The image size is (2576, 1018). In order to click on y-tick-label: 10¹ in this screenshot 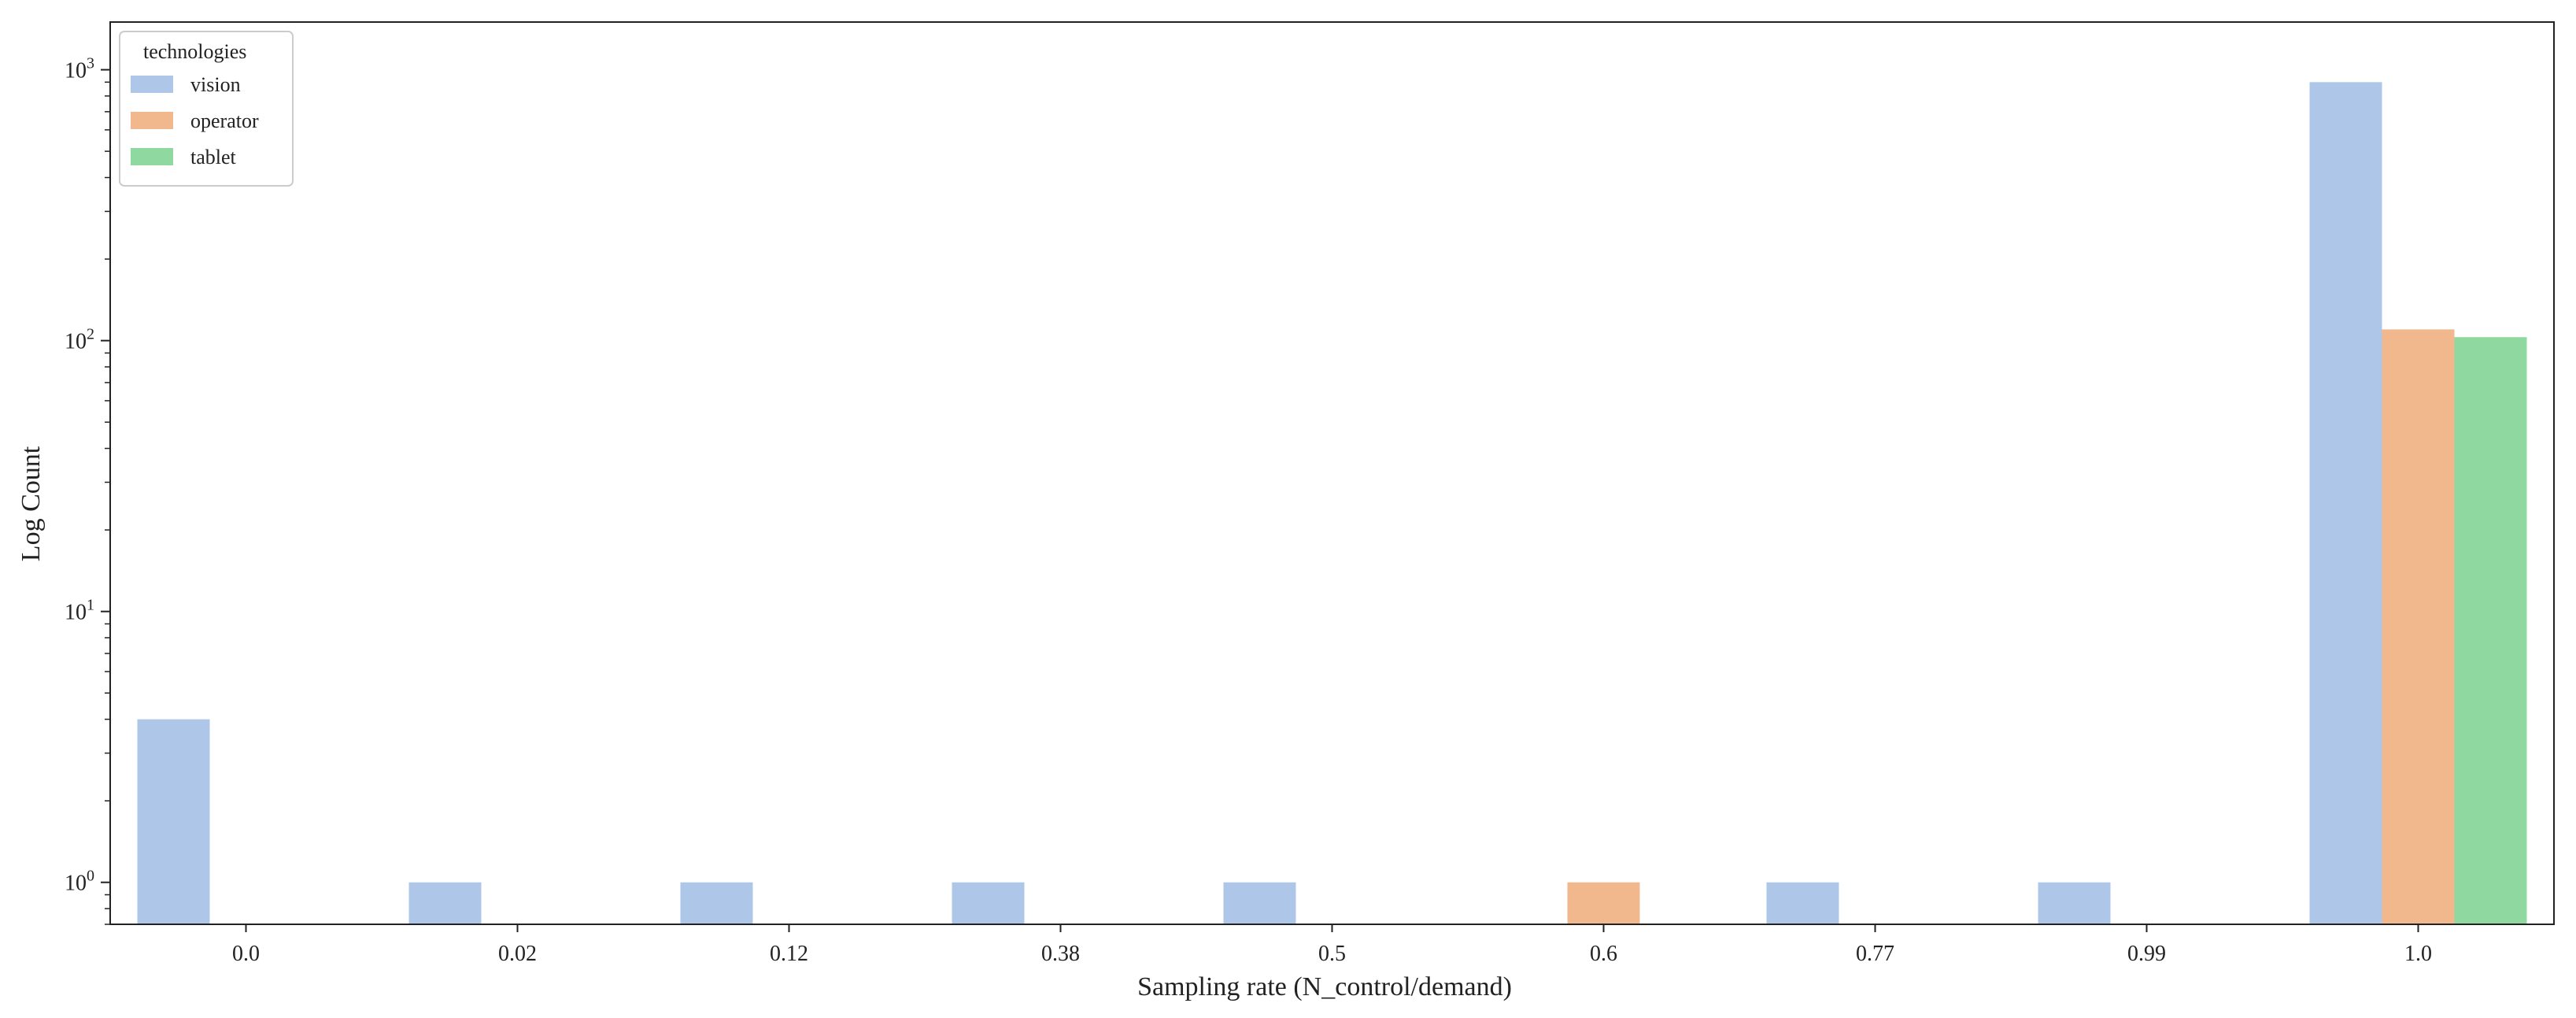, I will do `click(79, 611)`.